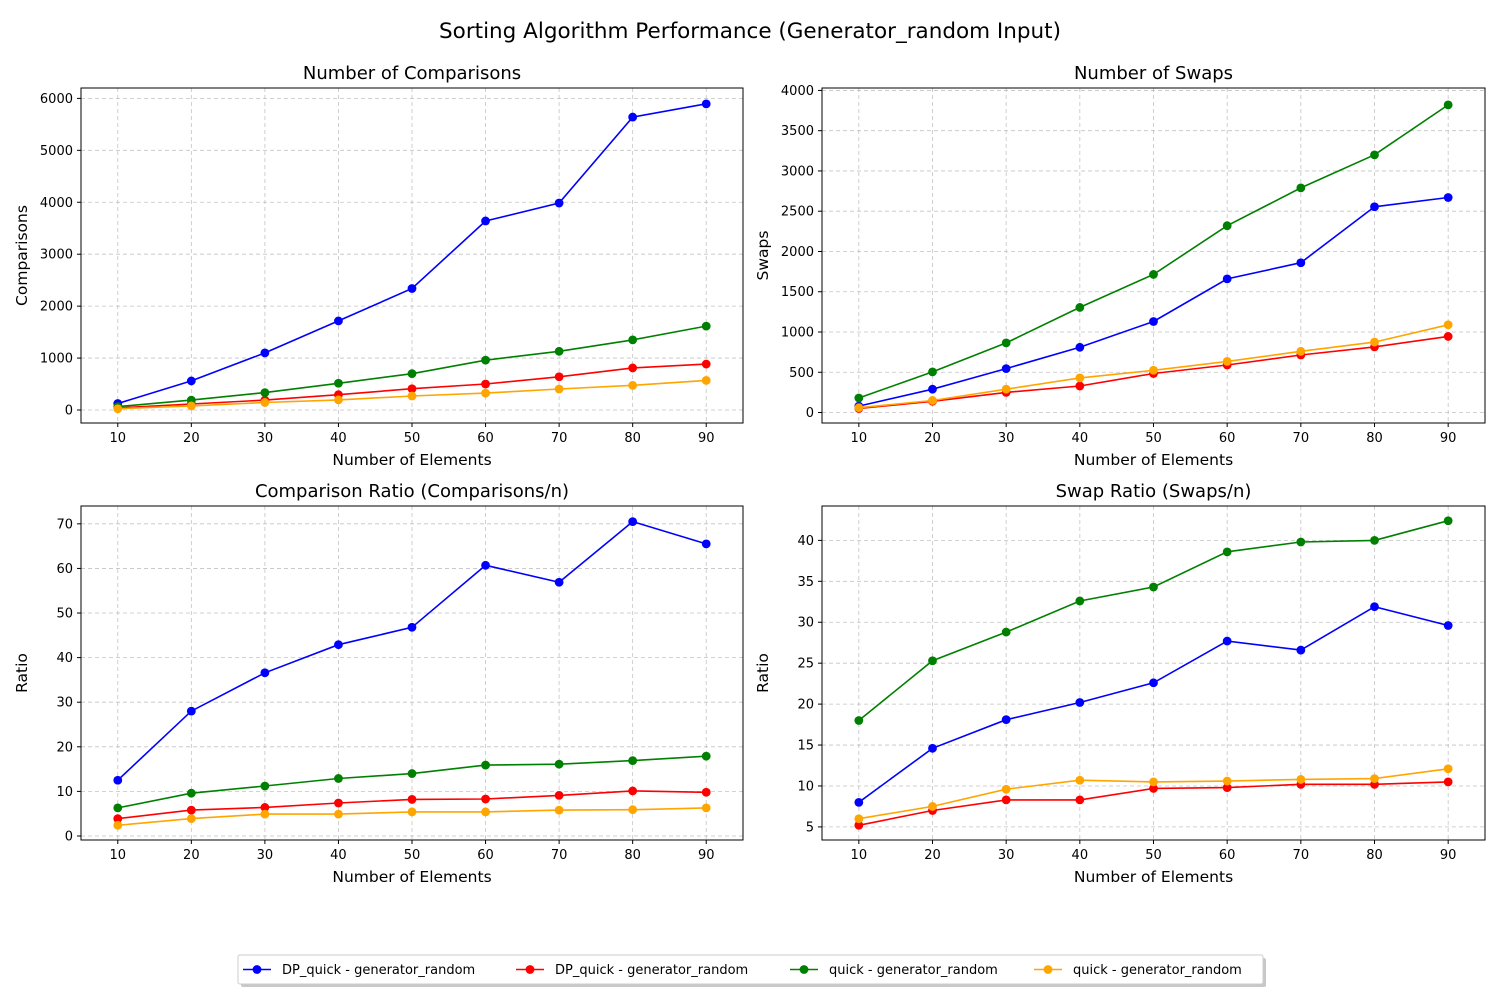  Describe the element at coordinates (64, 569) in the screenshot. I see `y-tick-label: 60` at that location.